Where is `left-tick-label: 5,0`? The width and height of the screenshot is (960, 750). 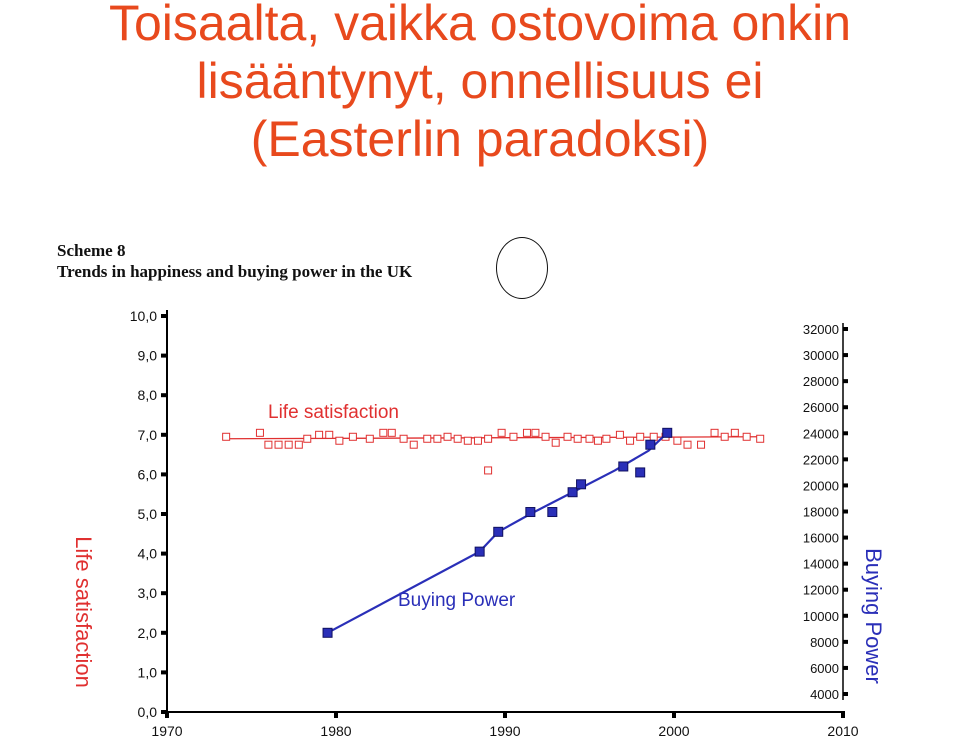
left-tick-label: 5,0 is located at coordinates (148, 514).